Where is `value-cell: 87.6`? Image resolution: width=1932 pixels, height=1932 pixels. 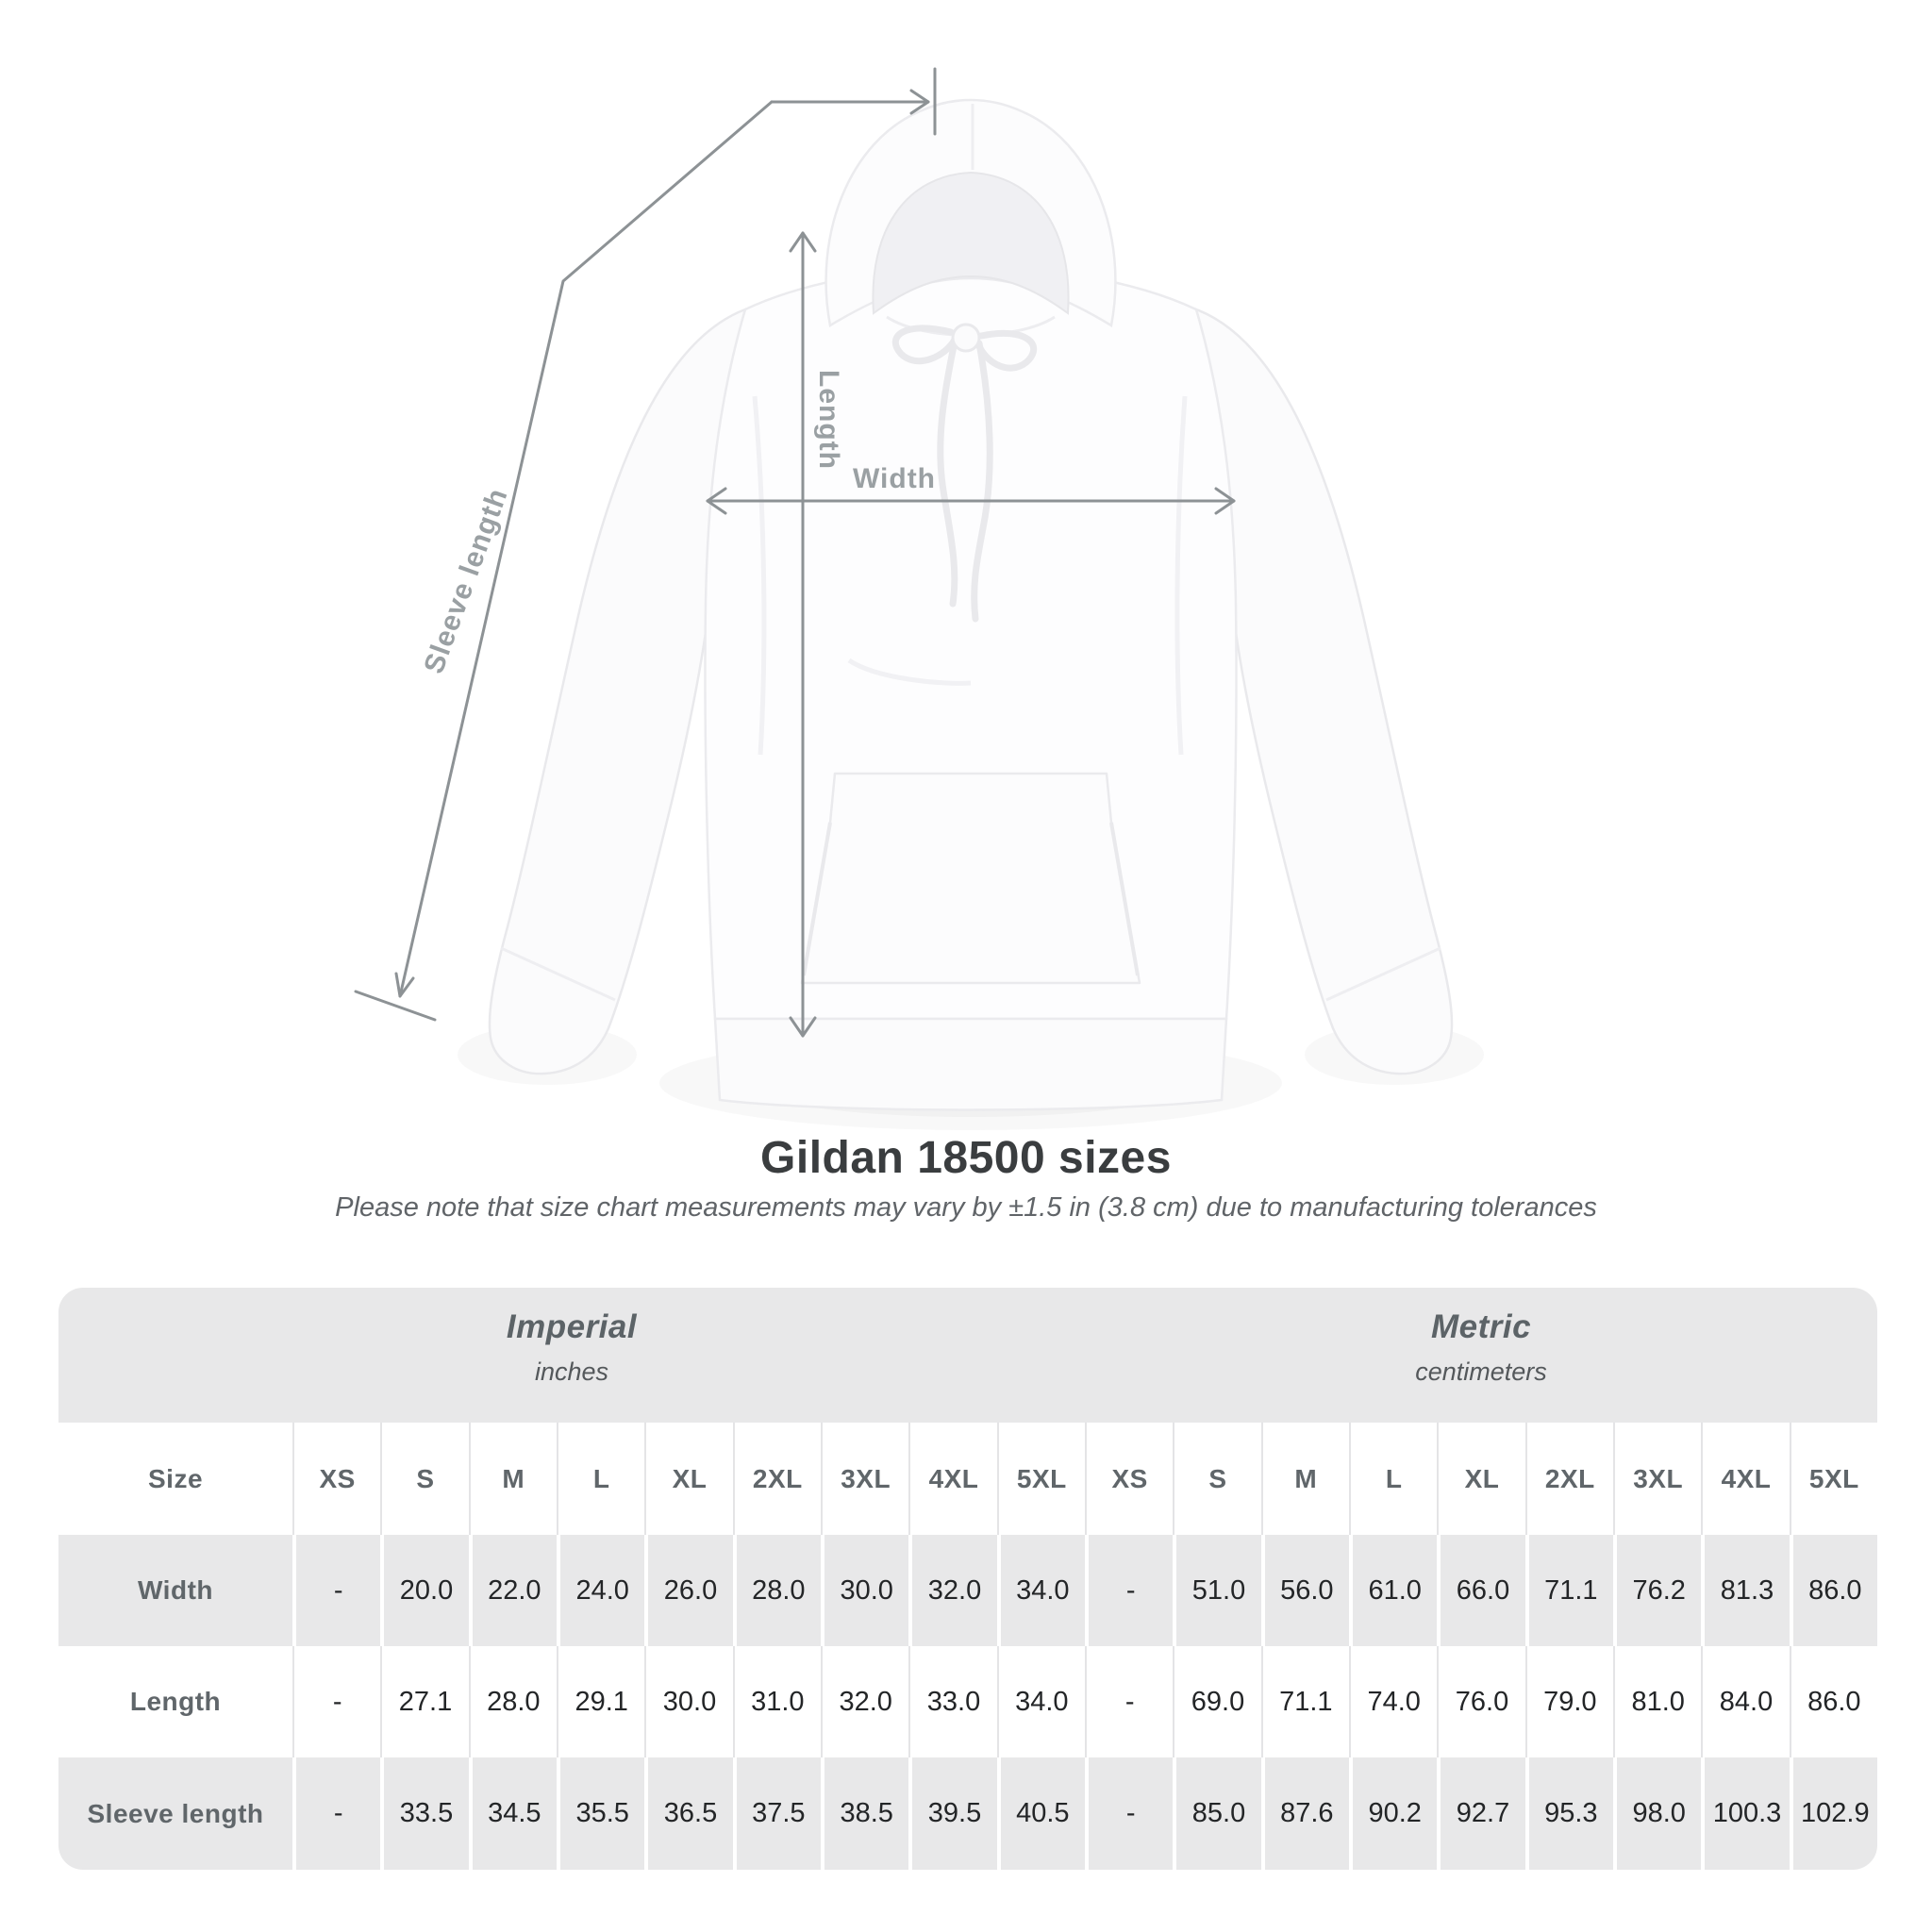
value-cell: 87.6 is located at coordinates (1304, 1814).